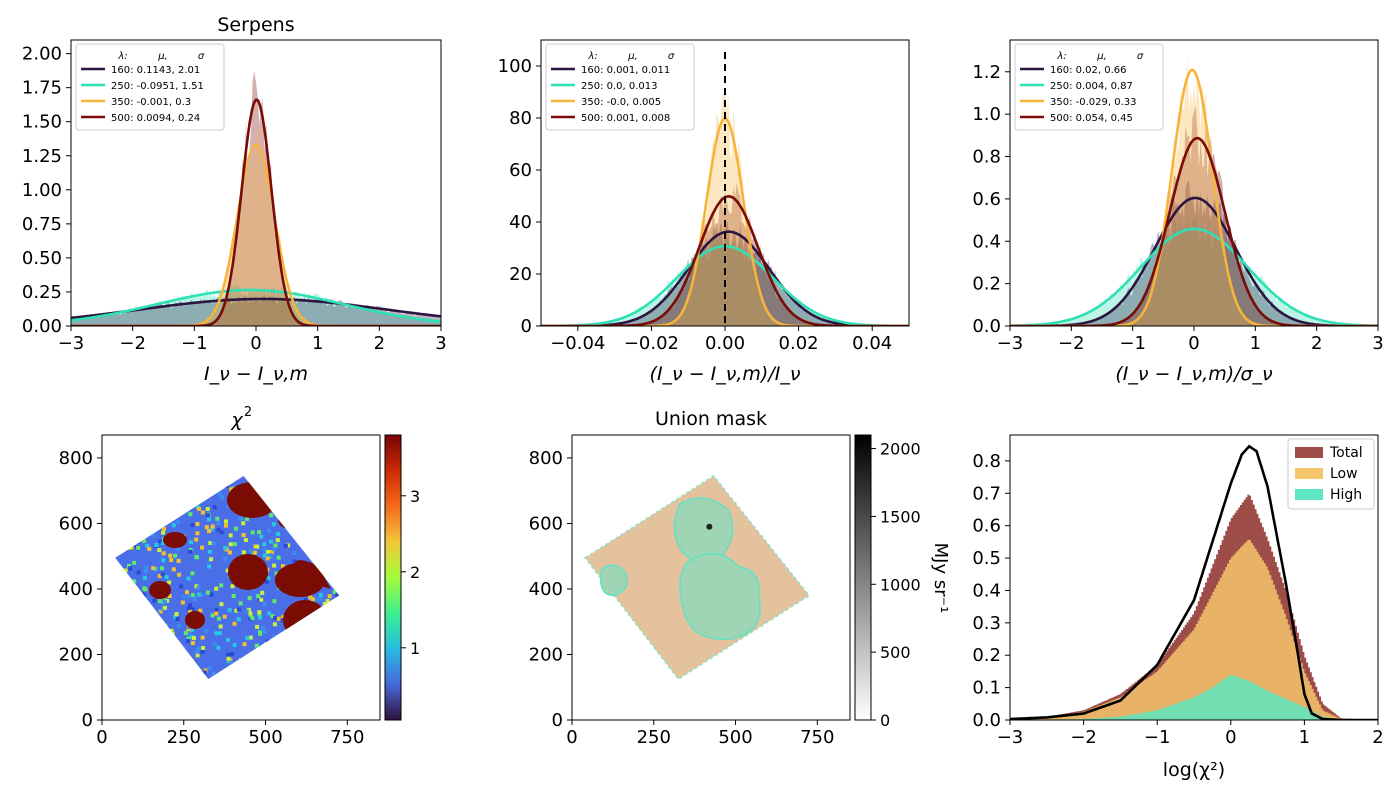 Image resolution: width=1400 pixels, height=800 pixels. What do you see at coordinates (132, 343) in the screenshot?
I see `x-tick-label: −2` at bounding box center [132, 343].